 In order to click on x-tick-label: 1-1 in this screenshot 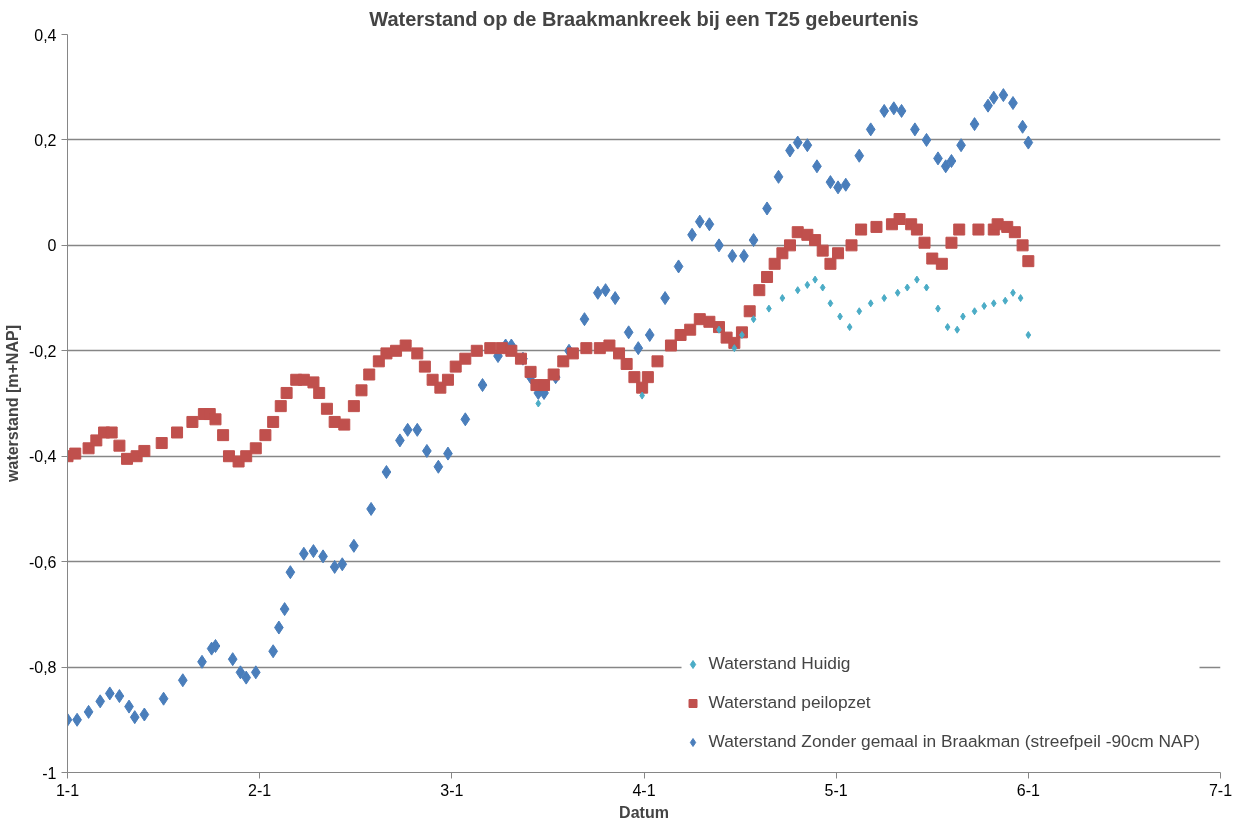, I will do `click(67, 790)`.